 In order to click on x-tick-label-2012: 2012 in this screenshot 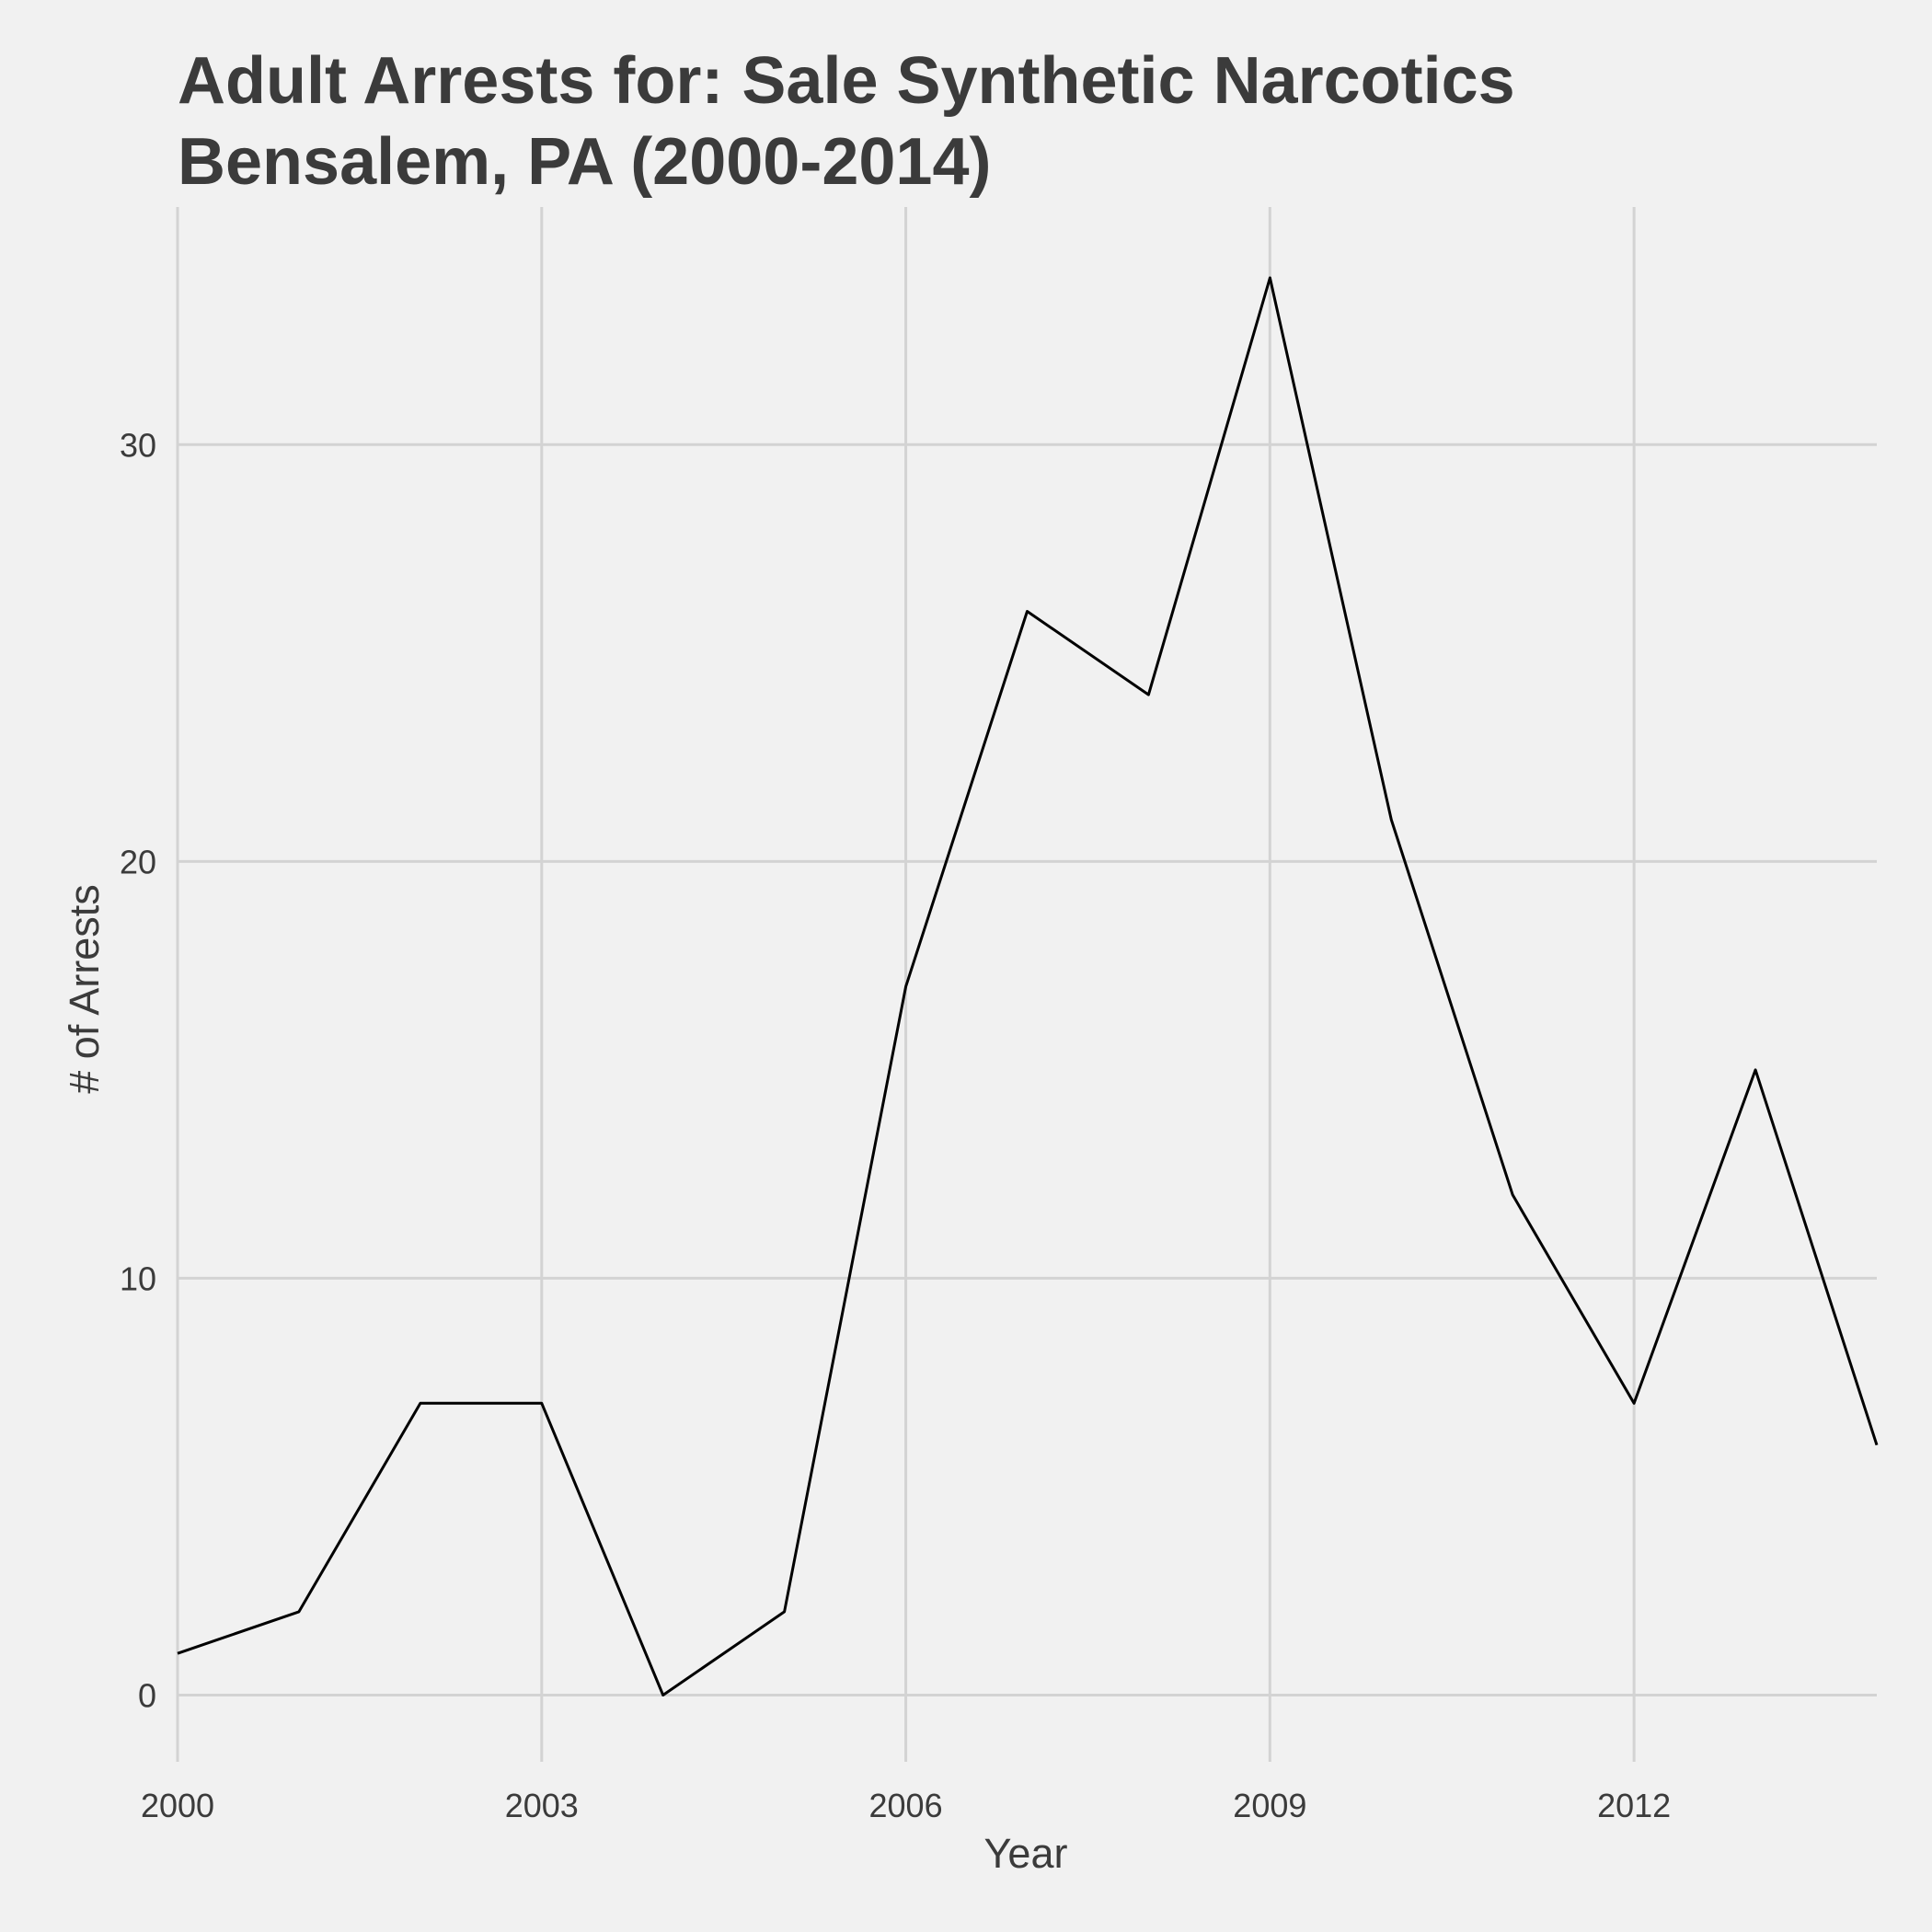, I will do `click(1634, 1805)`.